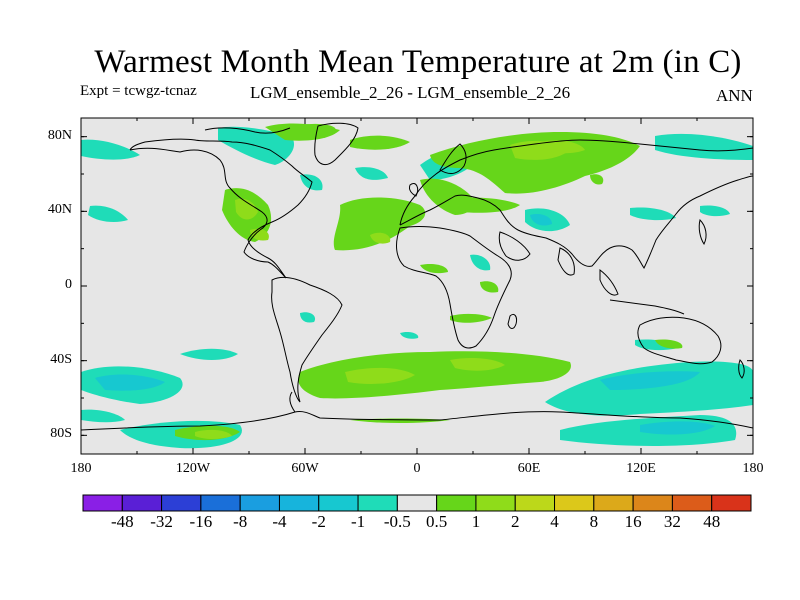 The height and width of the screenshot is (600, 800). Describe the element at coordinates (358, 521) in the screenshot. I see `colorbar-label: -1` at that location.